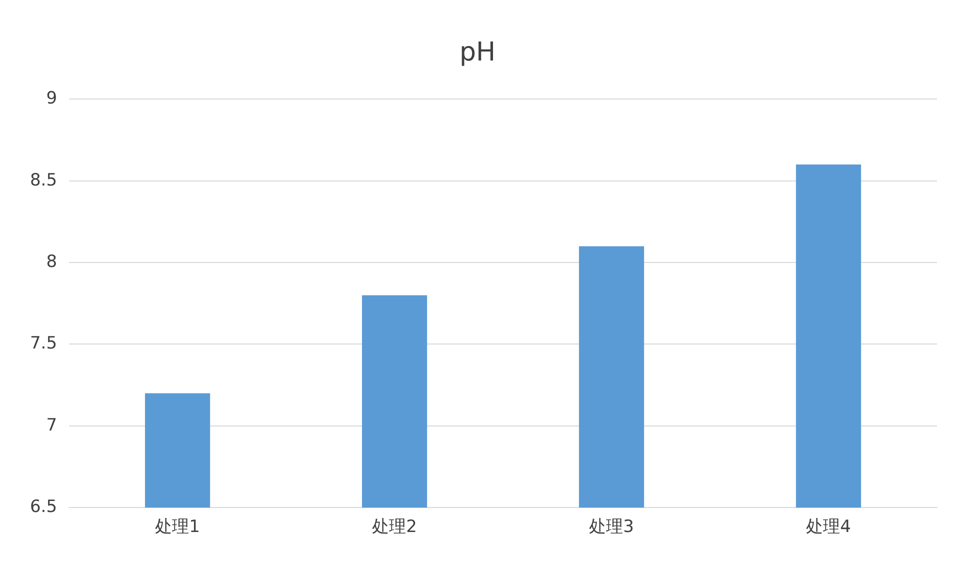 The image size is (970, 586). I want to click on y-tick-label: 9, so click(52, 98).